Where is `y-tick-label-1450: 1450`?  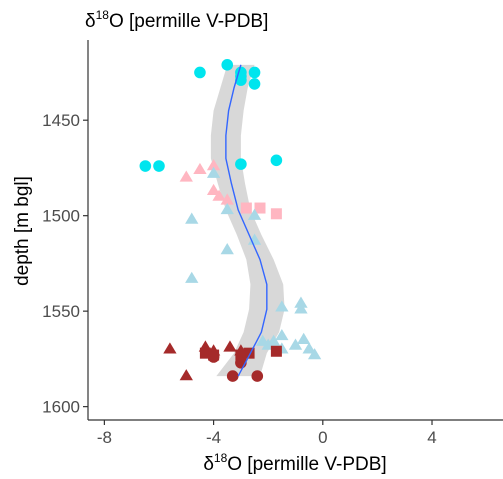 y-tick-label-1450: 1450 is located at coordinates (61, 120).